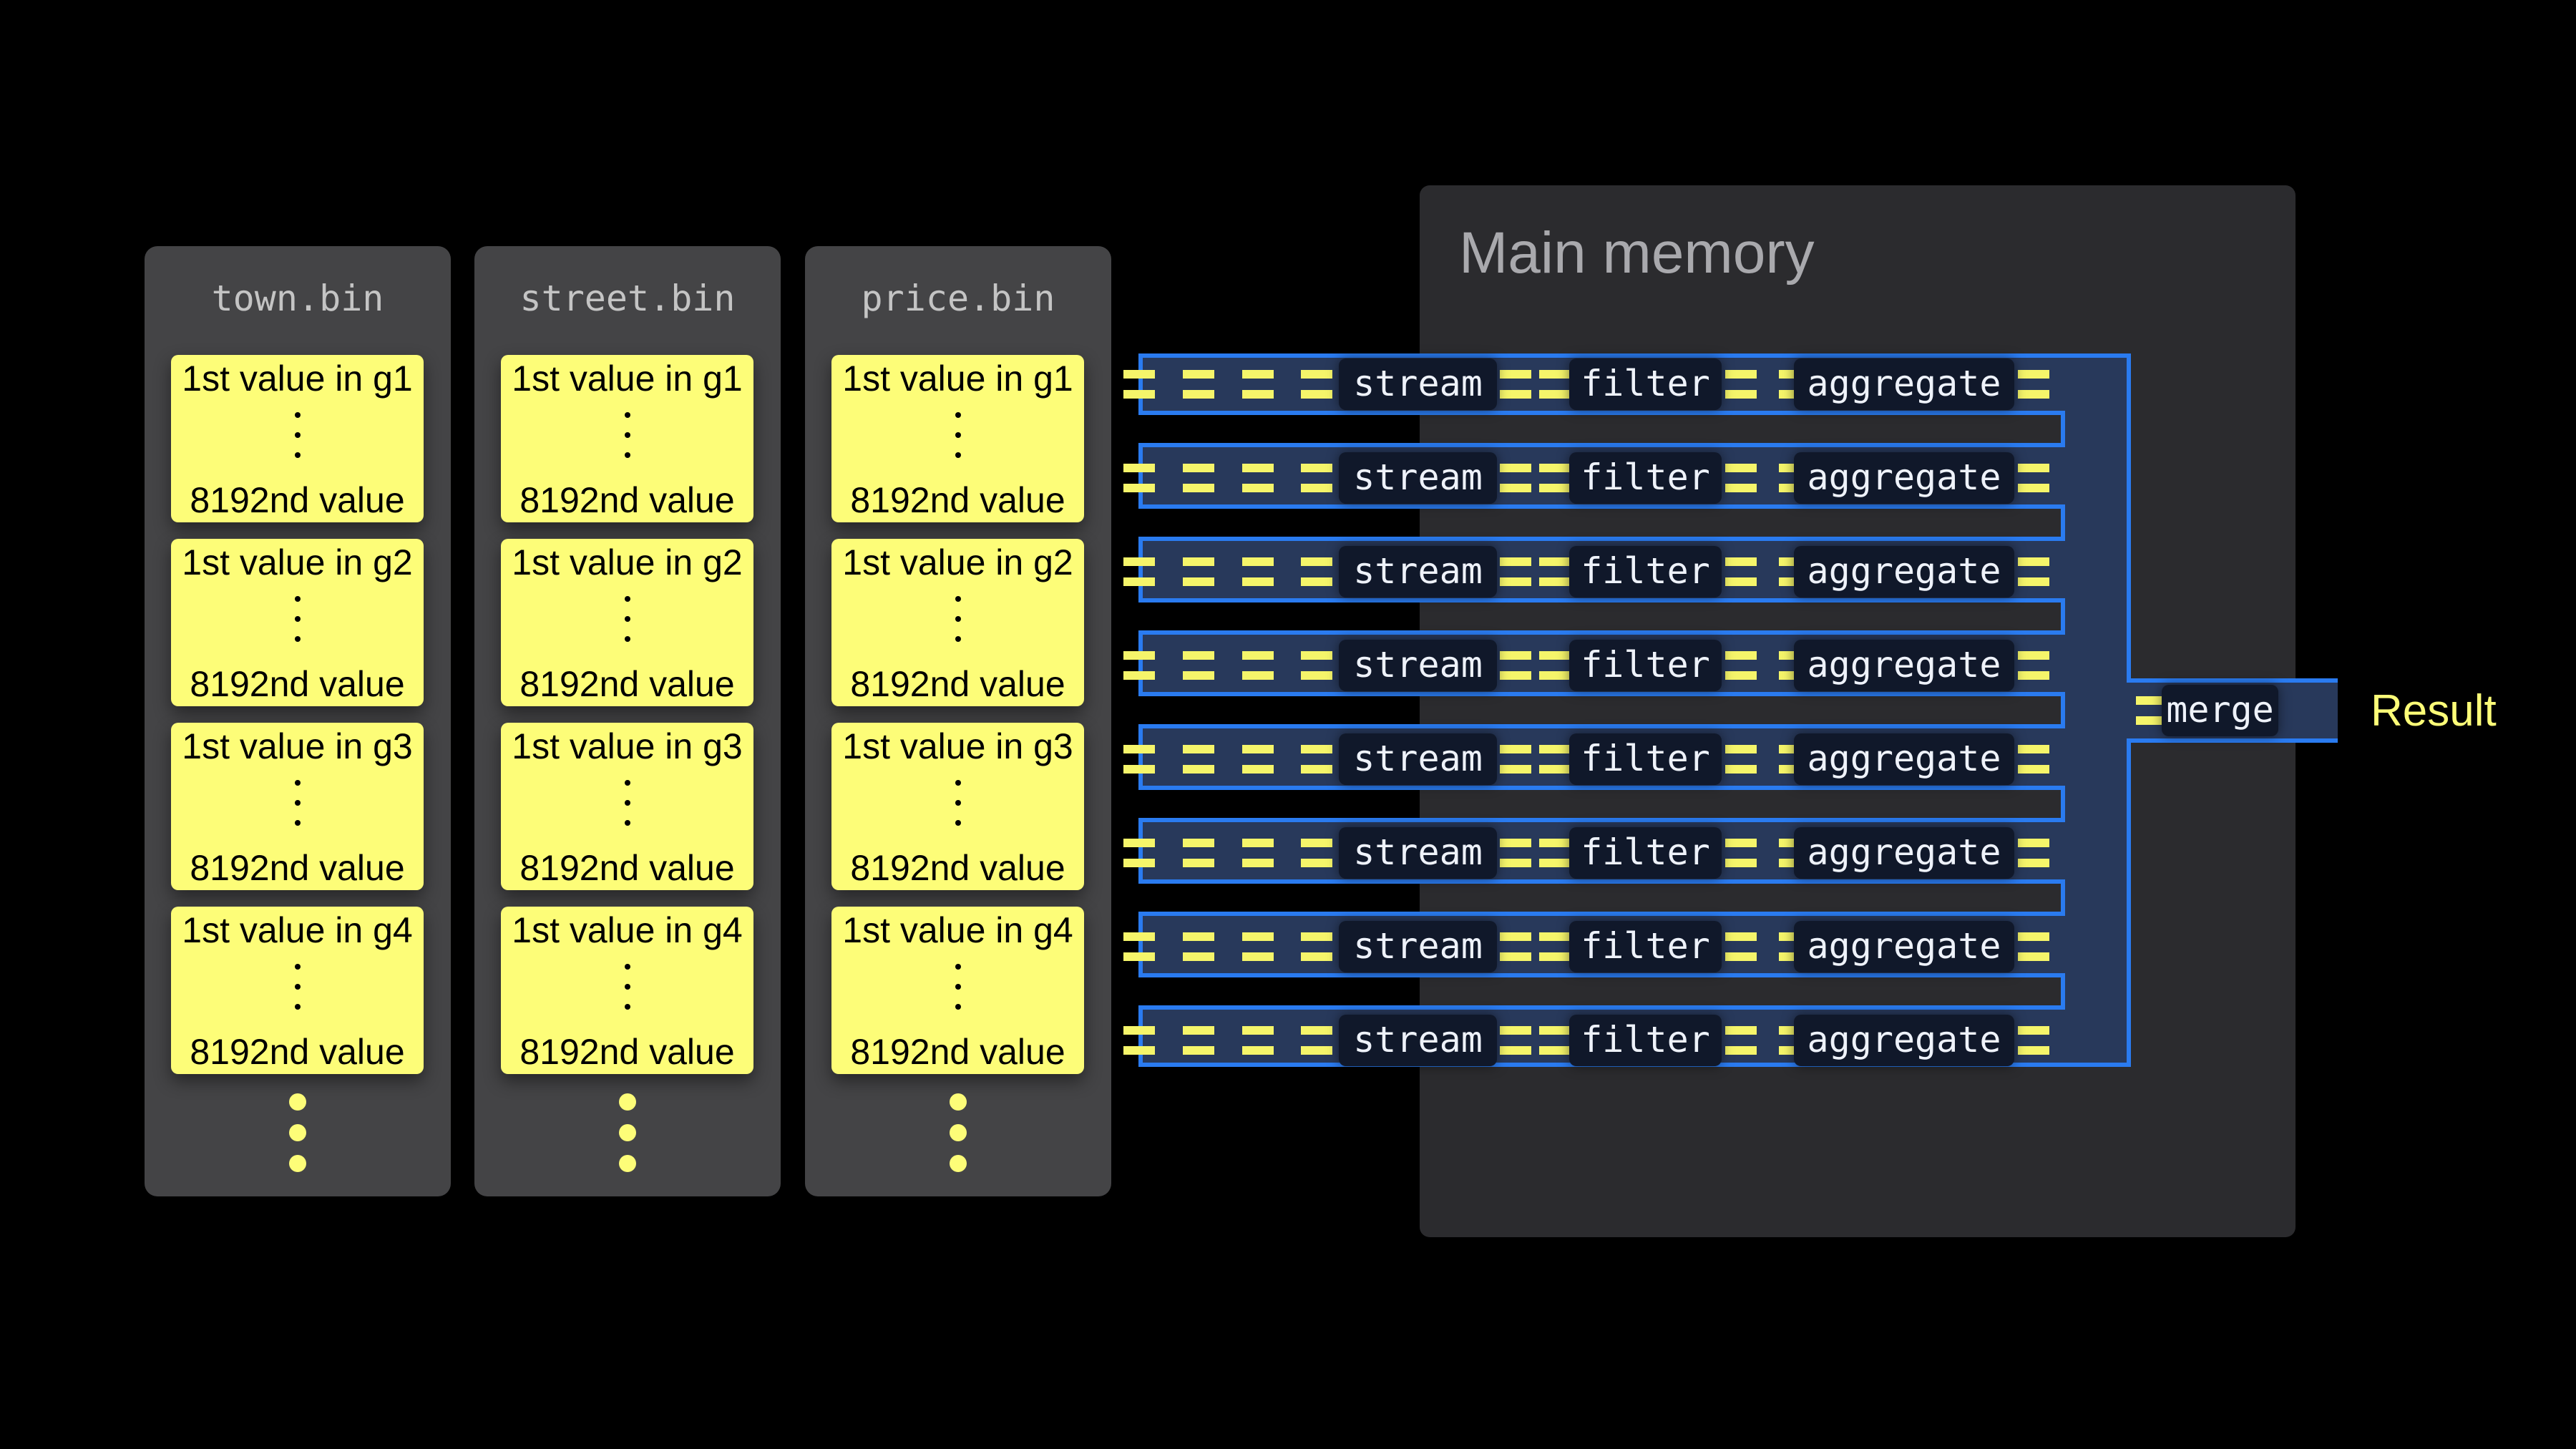  I want to click on stage-merge: merge, so click(2220, 710).